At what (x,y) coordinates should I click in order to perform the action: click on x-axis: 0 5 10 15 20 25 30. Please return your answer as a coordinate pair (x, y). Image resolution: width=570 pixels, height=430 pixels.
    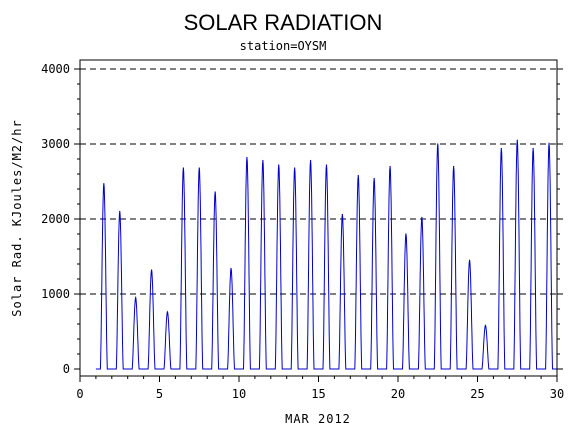
    Looking at the image, I should click on (320, 388).